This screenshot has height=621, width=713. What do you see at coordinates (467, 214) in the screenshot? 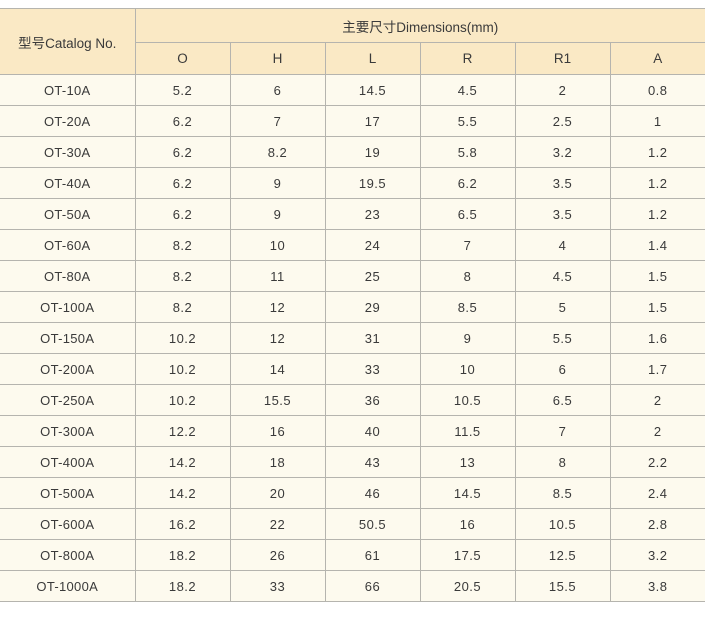
I see `value-cell: 6.5` at bounding box center [467, 214].